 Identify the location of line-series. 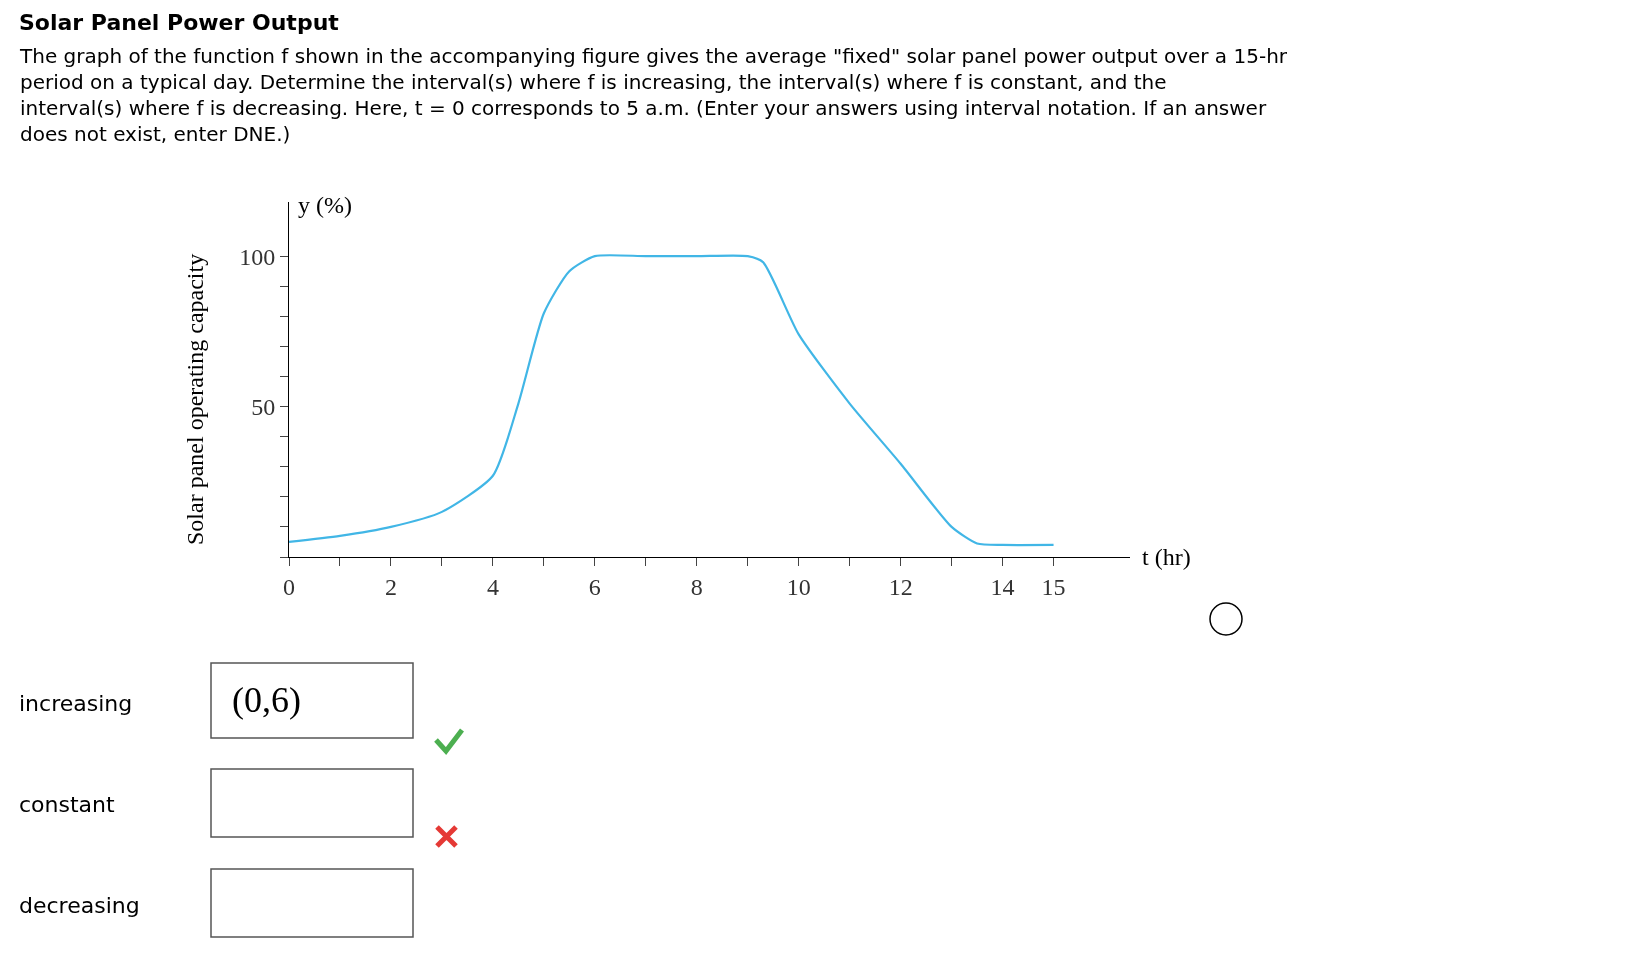
(672, 400).